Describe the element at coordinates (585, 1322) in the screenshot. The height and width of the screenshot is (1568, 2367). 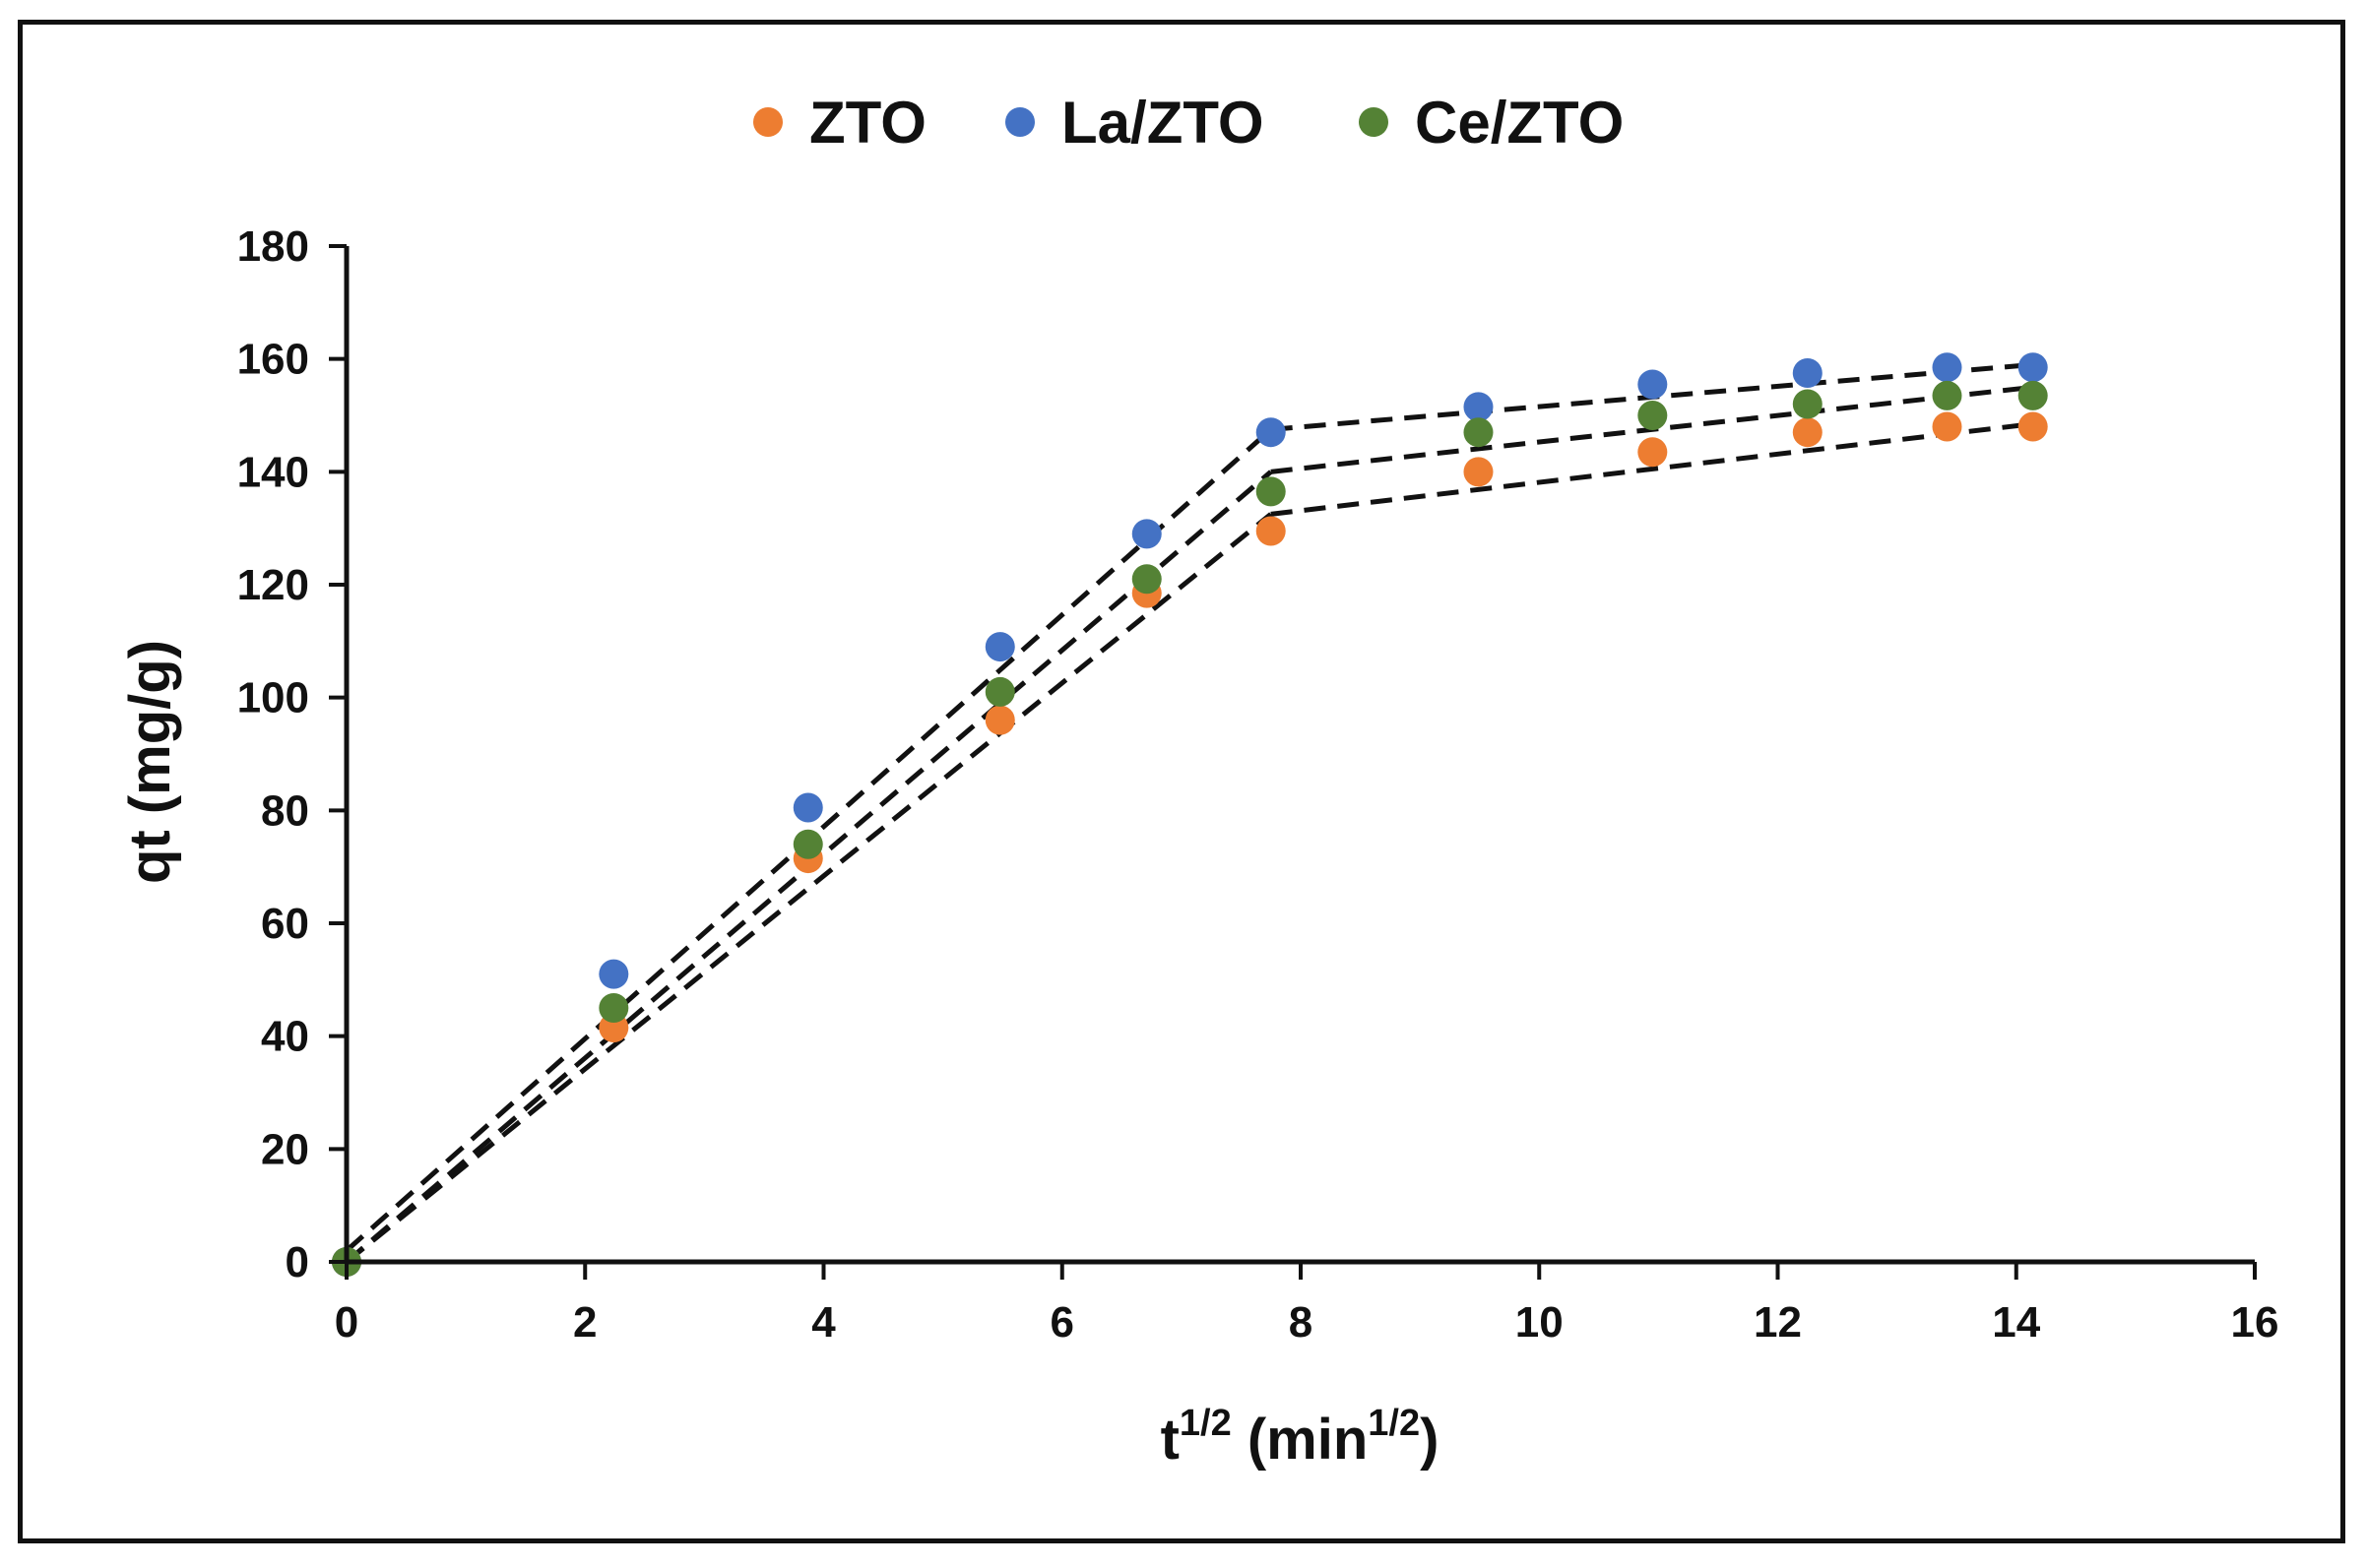
I see `x-tick-label: 2` at that location.